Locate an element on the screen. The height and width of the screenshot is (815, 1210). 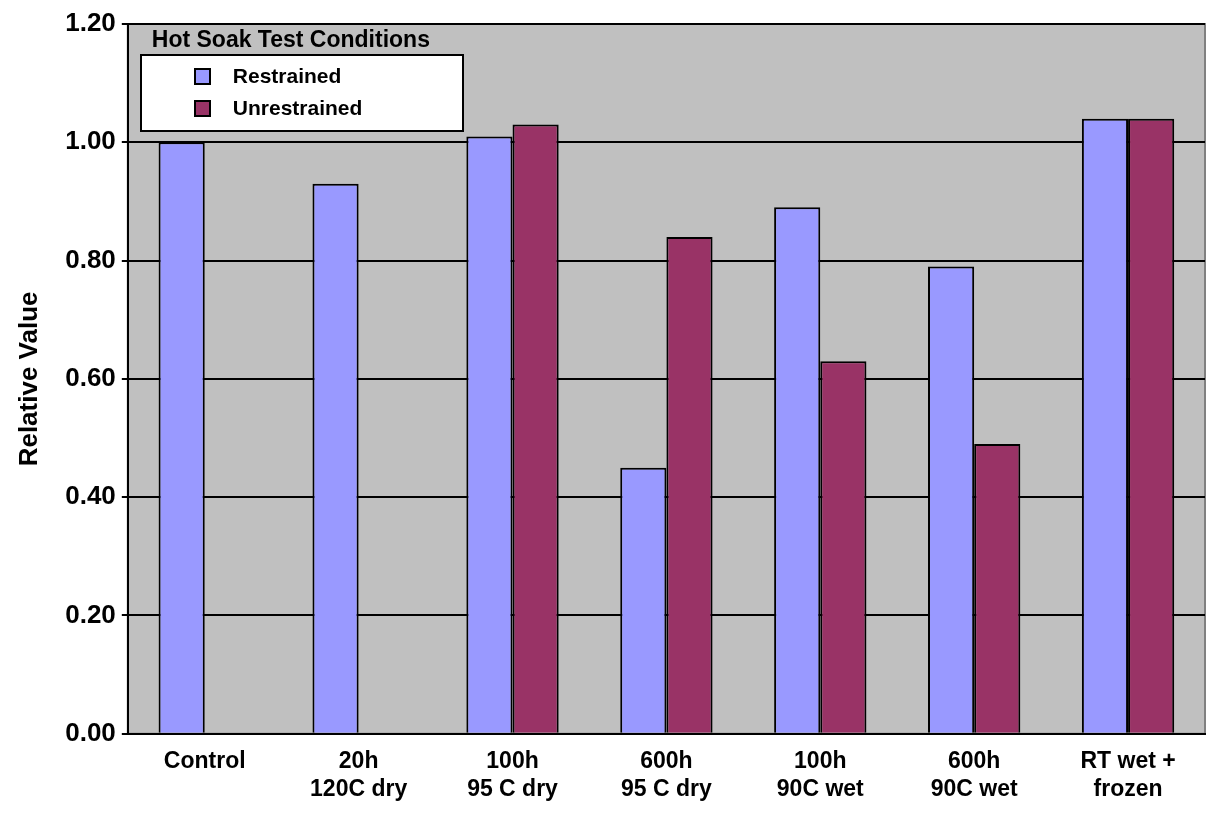
y-tick-label: 0.00 is located at coordinates (90, 731).